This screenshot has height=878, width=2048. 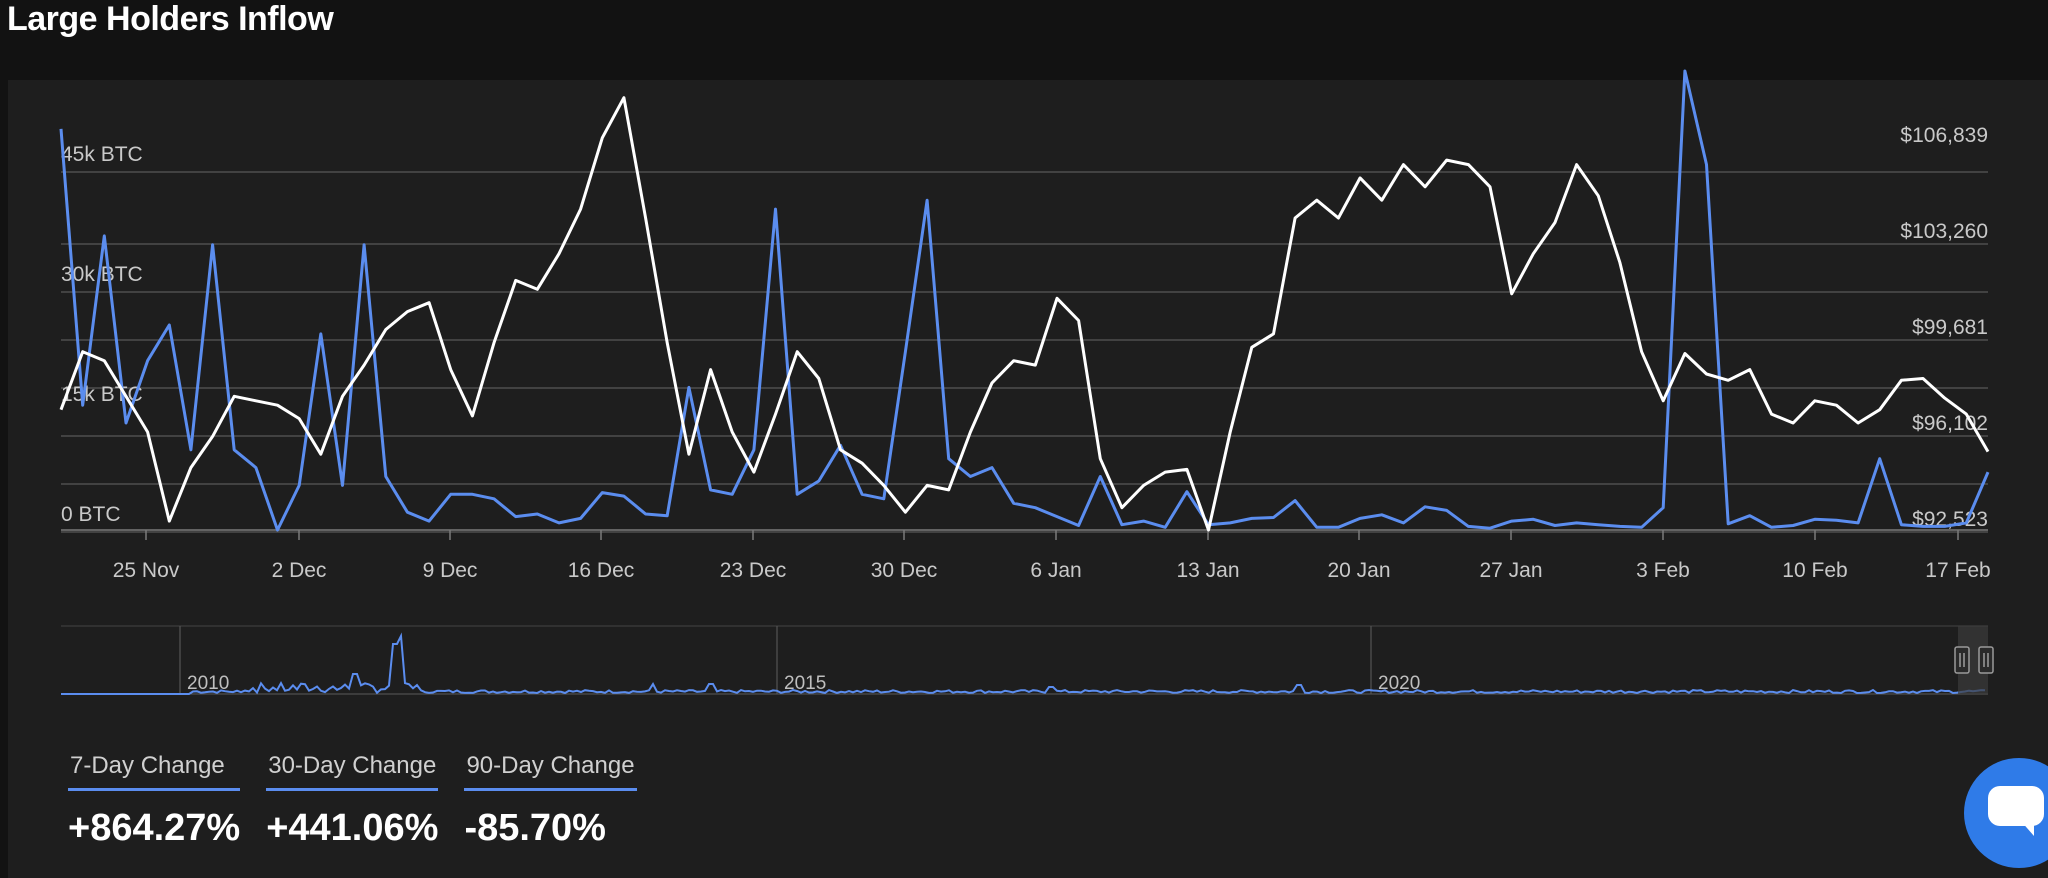 I want to click on stat-value: -85.70%, so click(x=535, y=828).